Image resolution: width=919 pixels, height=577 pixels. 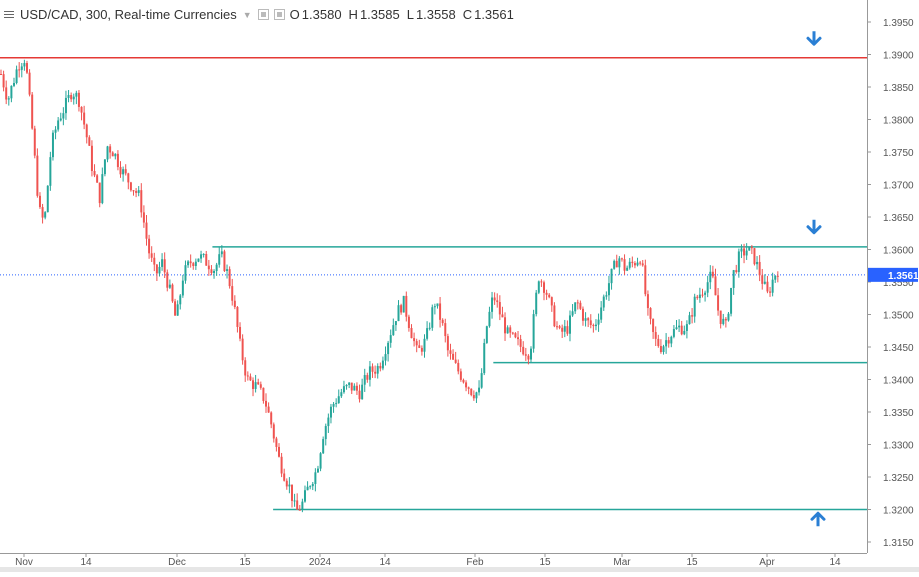 What do you see at coordinates (263, 14) in the screenshot?
I see `eye-icon` at bounding box center [263, 14].